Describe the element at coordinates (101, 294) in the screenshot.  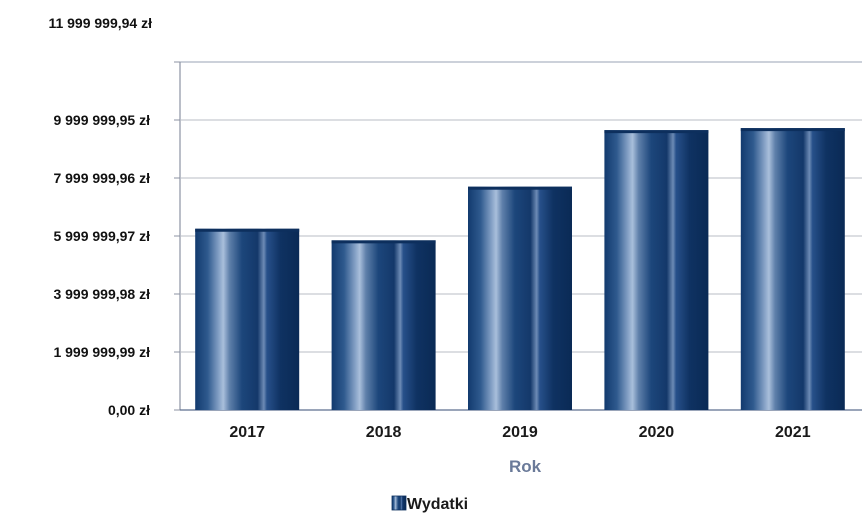
I see `y-tick-label: 3 999 999,98 zł` at that location.